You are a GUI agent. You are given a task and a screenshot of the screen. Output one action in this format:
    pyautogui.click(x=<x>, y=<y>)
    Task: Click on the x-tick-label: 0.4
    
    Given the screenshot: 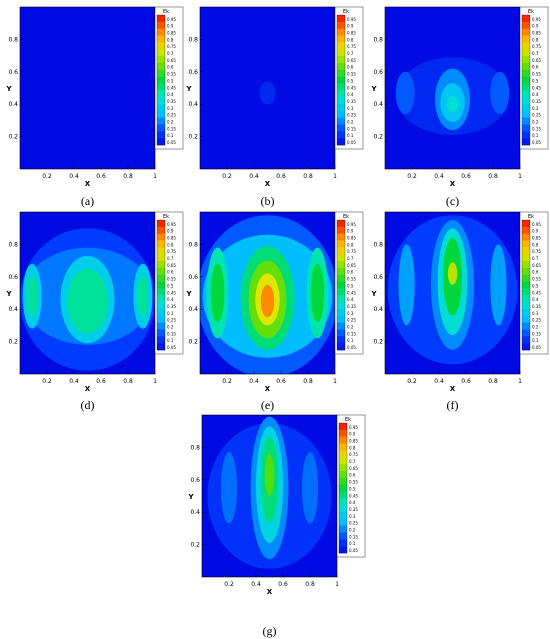 What is the action you would take?
    pyautogui.click(x=74, y=381)
    